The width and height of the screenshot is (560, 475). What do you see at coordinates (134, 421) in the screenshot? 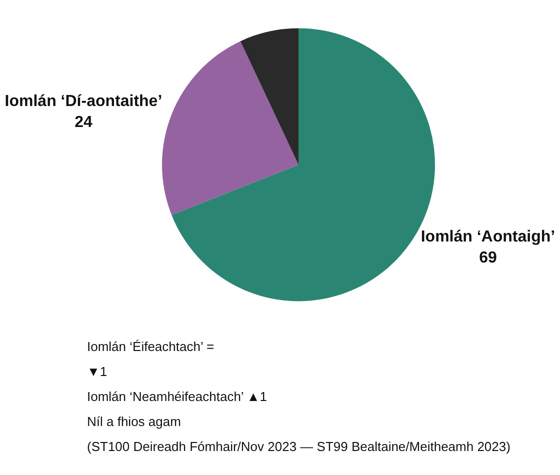
I see `text: Níl a fhios agam` at bounding box center [134, 421].